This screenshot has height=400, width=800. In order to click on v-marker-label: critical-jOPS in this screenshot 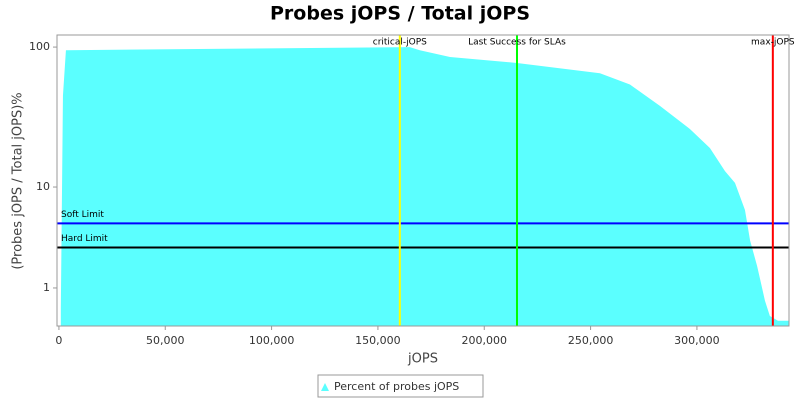, I will do `click(400, 43)`.